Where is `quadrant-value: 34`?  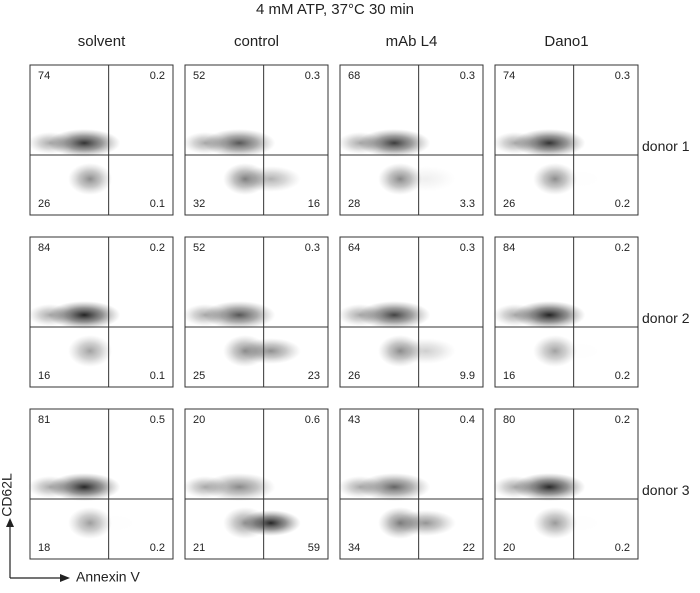 quadrant-value: 34 is located at coordinates (354, 548).